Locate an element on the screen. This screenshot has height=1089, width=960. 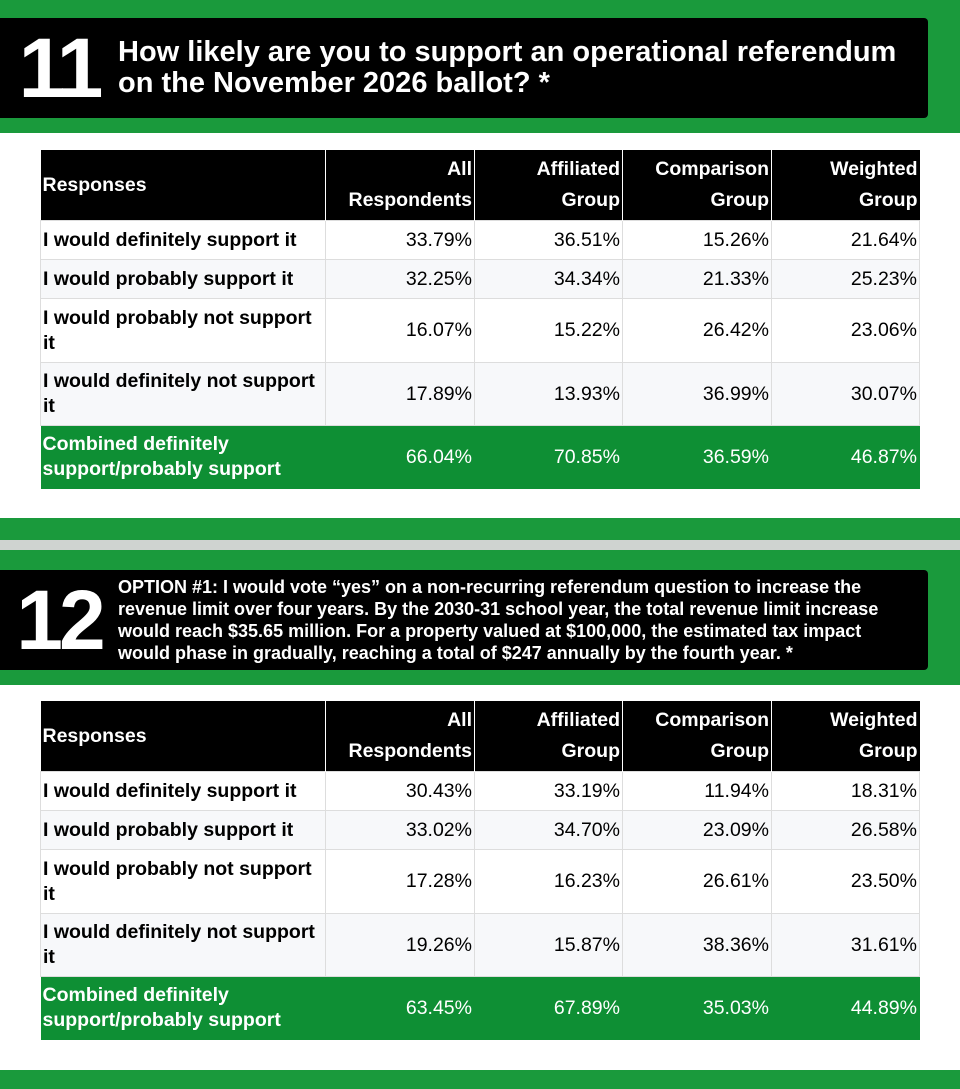
value-cell: 34.70% is located at coordinates (548, 830).